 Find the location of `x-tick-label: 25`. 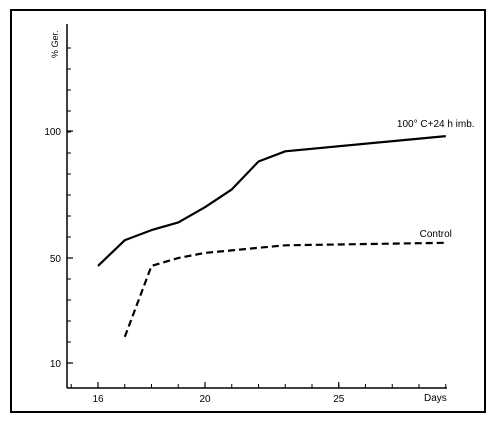

x-tick-label: 25 is located at coordinates (339, 399).